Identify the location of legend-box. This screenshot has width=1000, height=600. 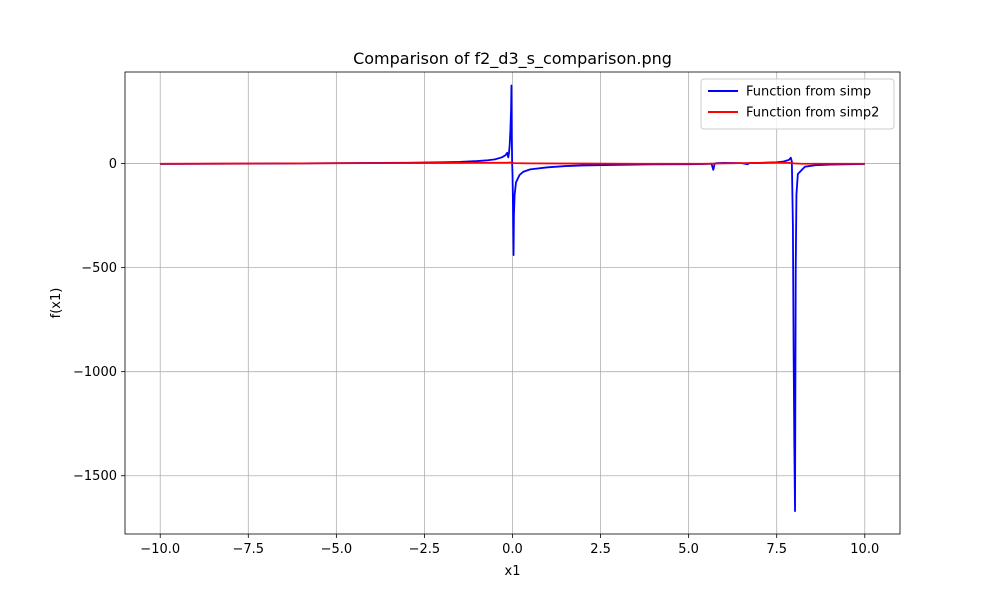
(797, 104).